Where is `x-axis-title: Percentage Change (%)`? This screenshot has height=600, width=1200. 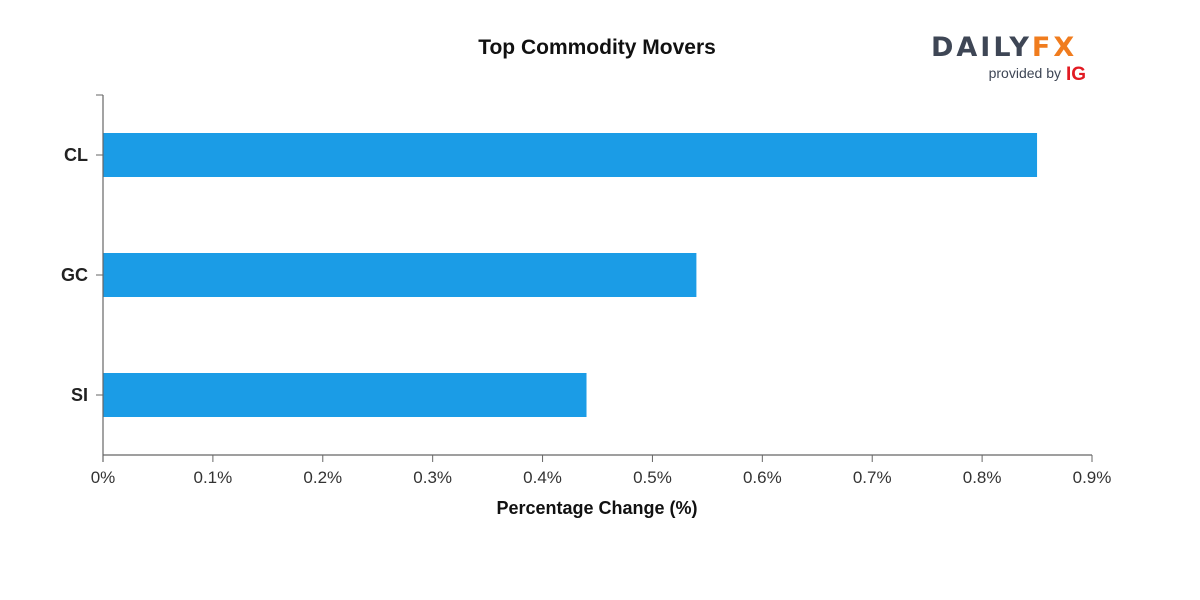 x-axis-title: Percentage Change (%) is located at coordinates (596, 508).